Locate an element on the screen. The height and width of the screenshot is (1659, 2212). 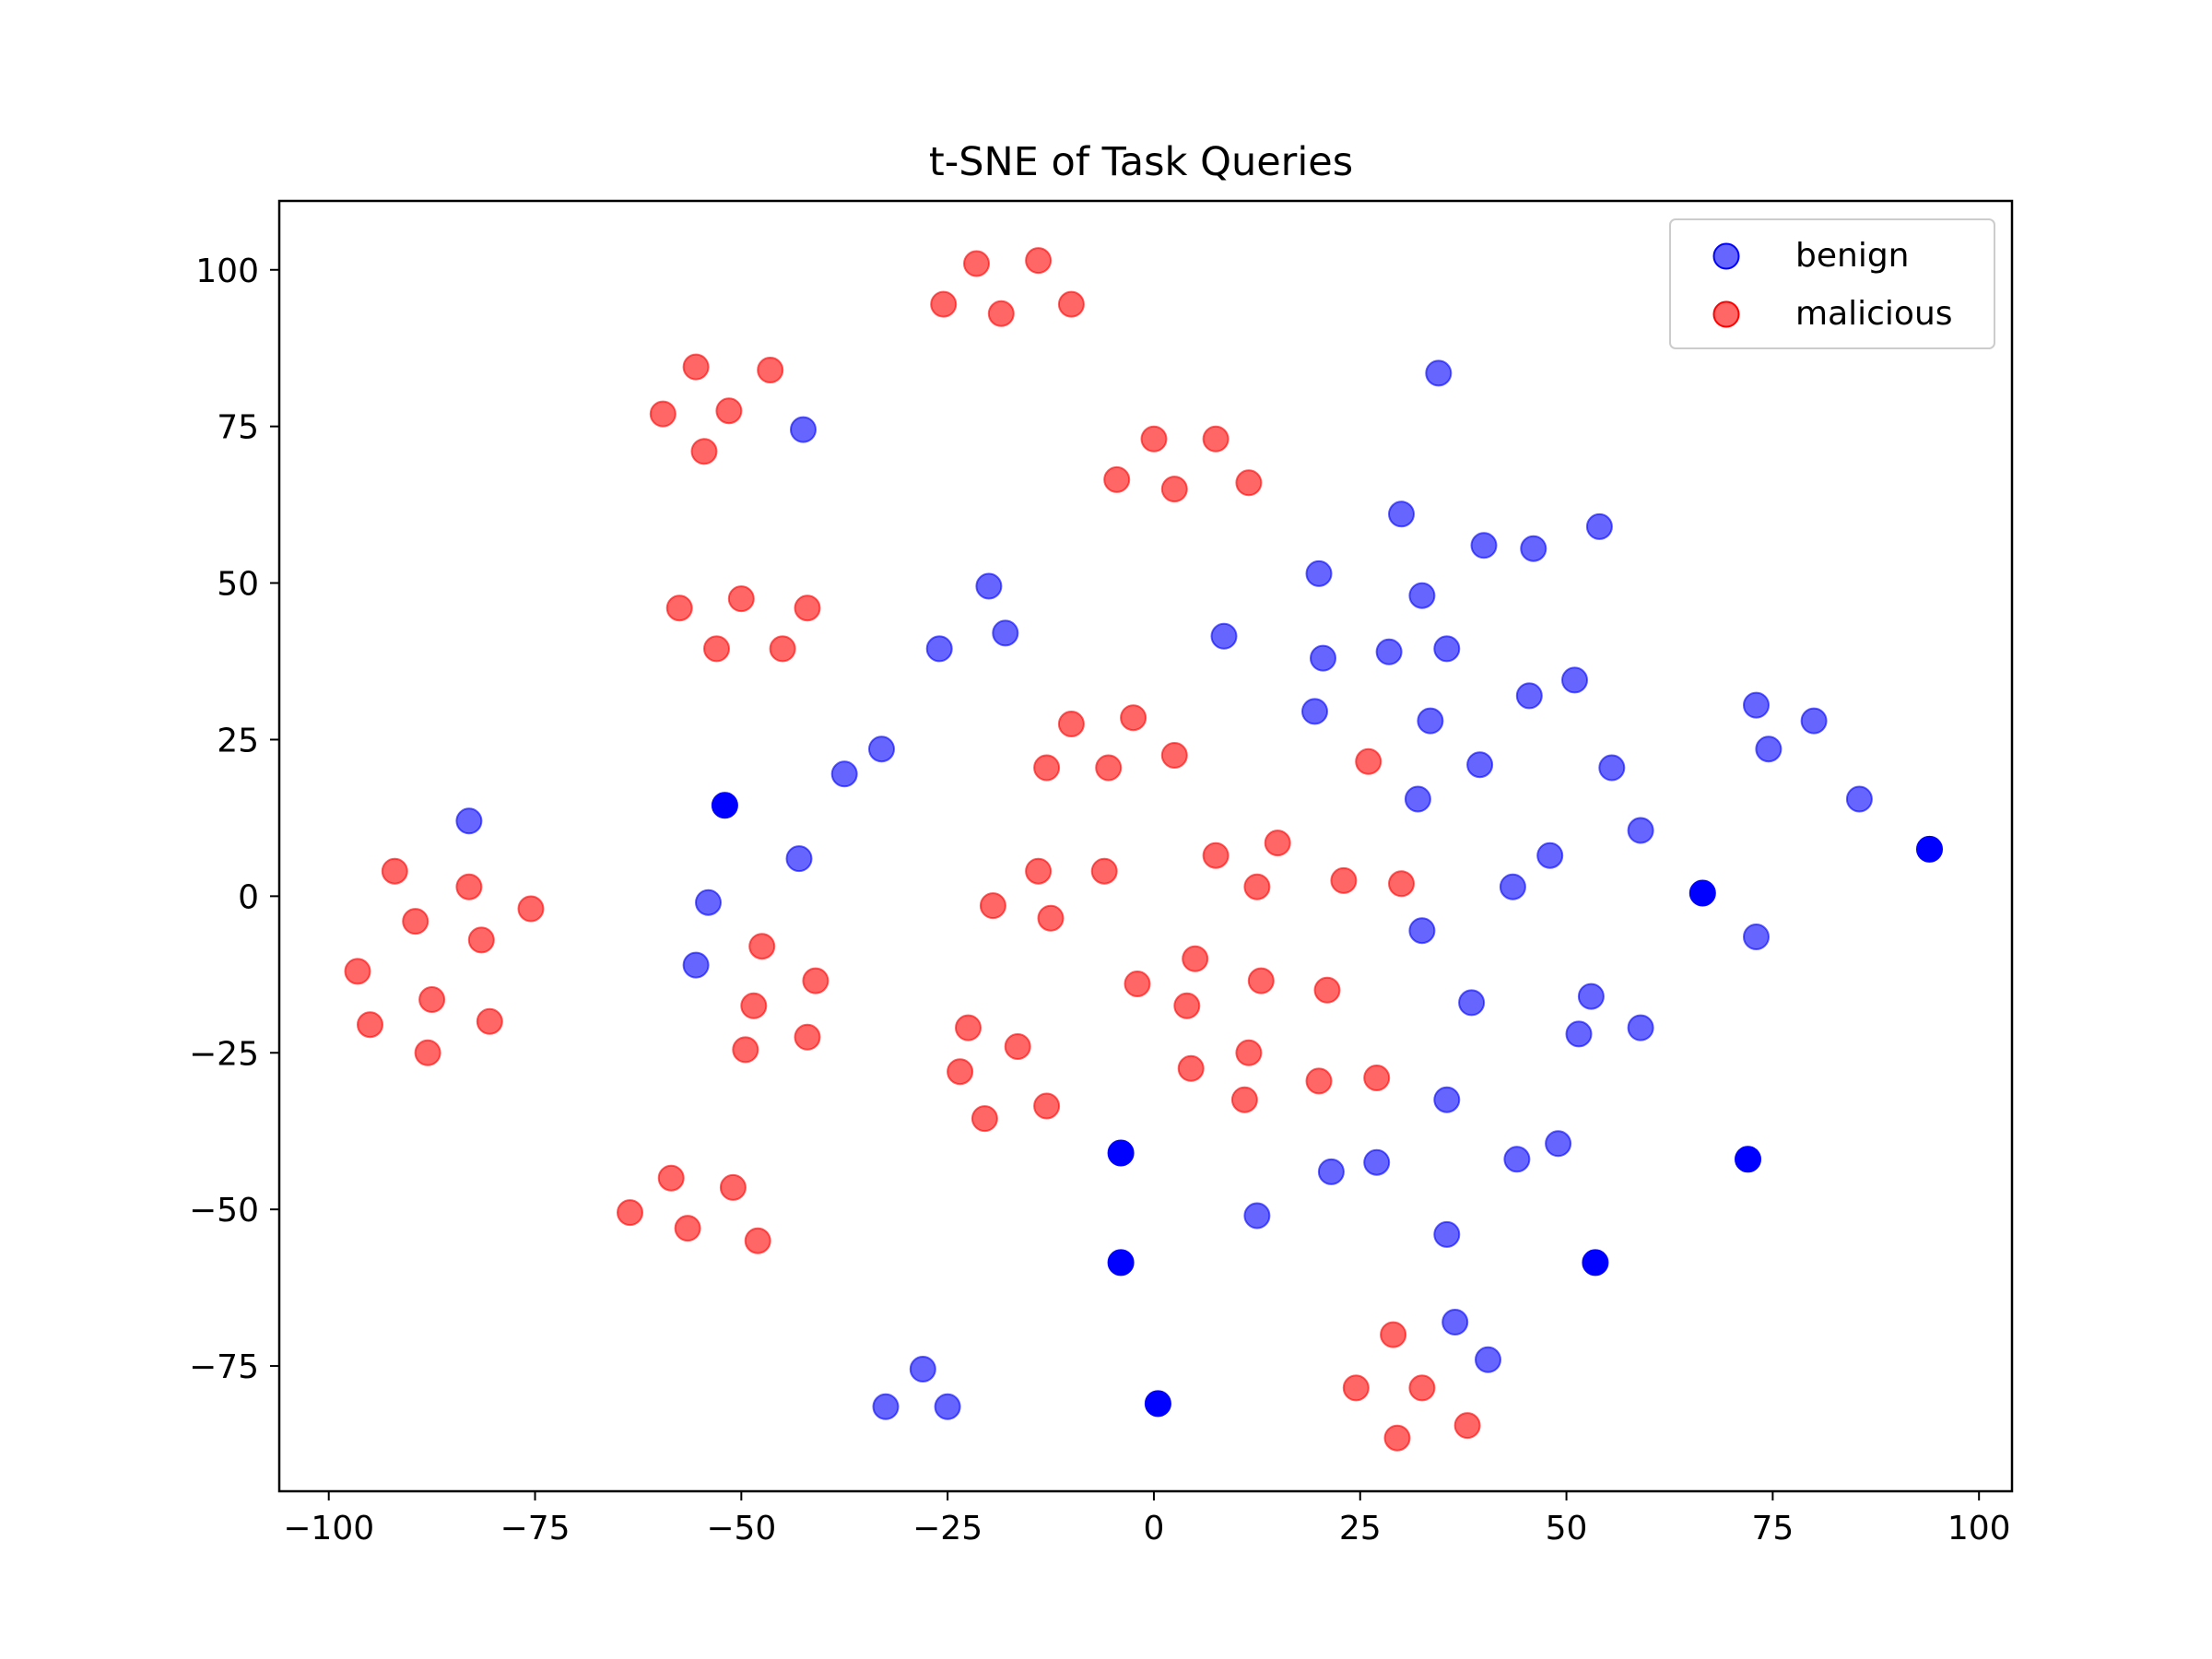
legend-label-benign: benign is located at coordinates (1852, 256).